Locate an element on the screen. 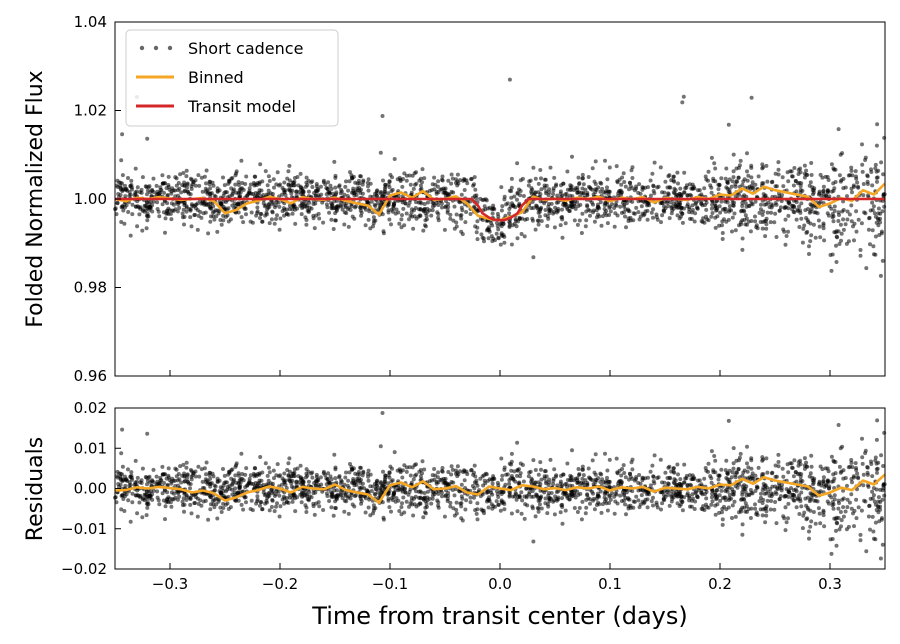  legend-label-binned: Binned is located at coordinates (216, 77).